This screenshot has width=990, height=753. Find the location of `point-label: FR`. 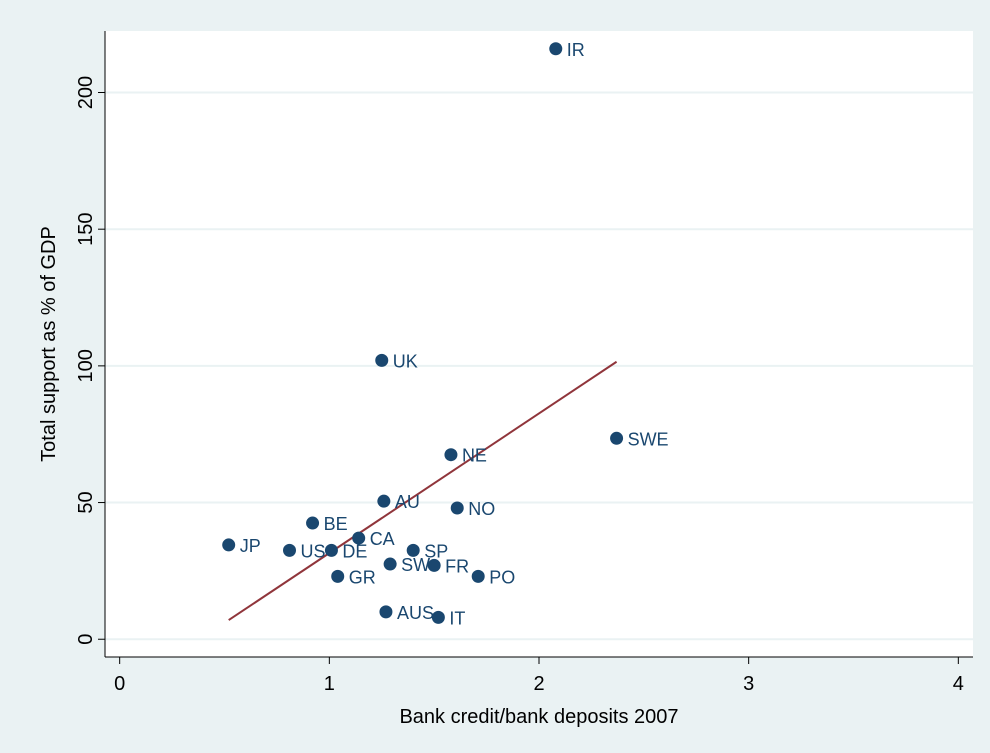

point-label: FR is located at coordinates (457, 566).